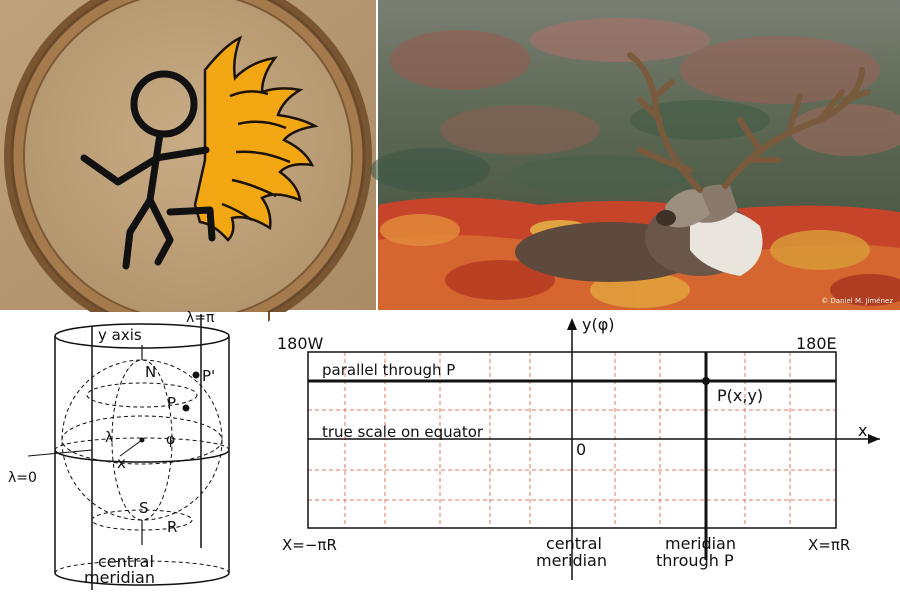 The width and height of the screenshot is (900, 600). I want to click on r-label: R, so click(172, 527).